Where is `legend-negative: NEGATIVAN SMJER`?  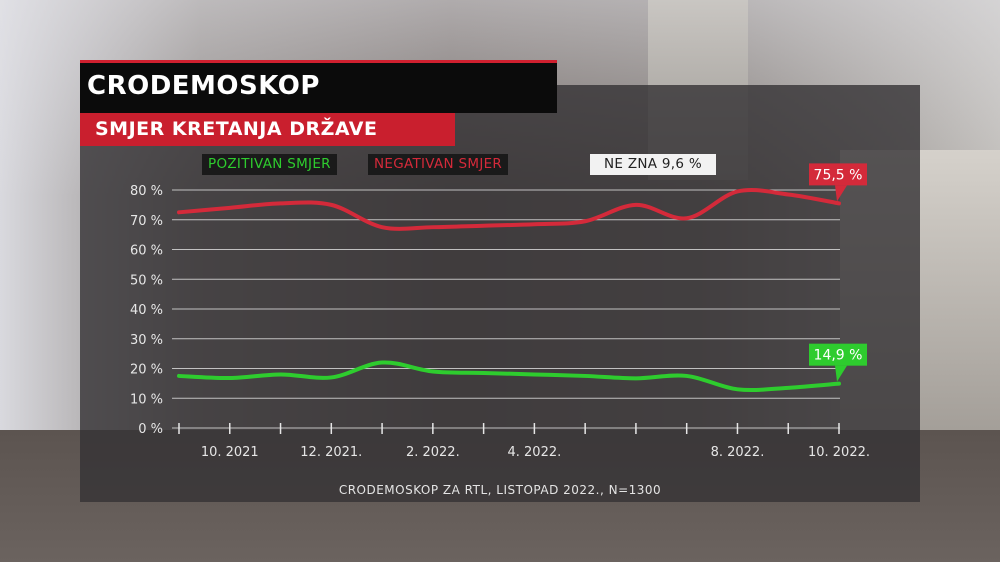
legend-negative: NEGATIVAN SMJER is located at coordinates (438, 164).